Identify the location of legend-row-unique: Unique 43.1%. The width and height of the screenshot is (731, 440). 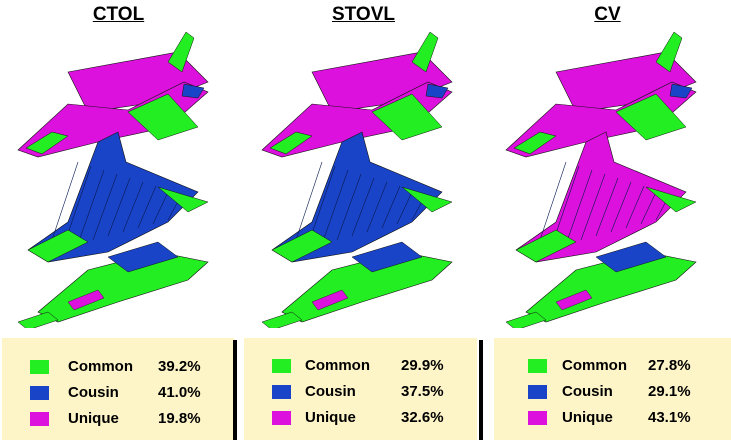
(609, 419).